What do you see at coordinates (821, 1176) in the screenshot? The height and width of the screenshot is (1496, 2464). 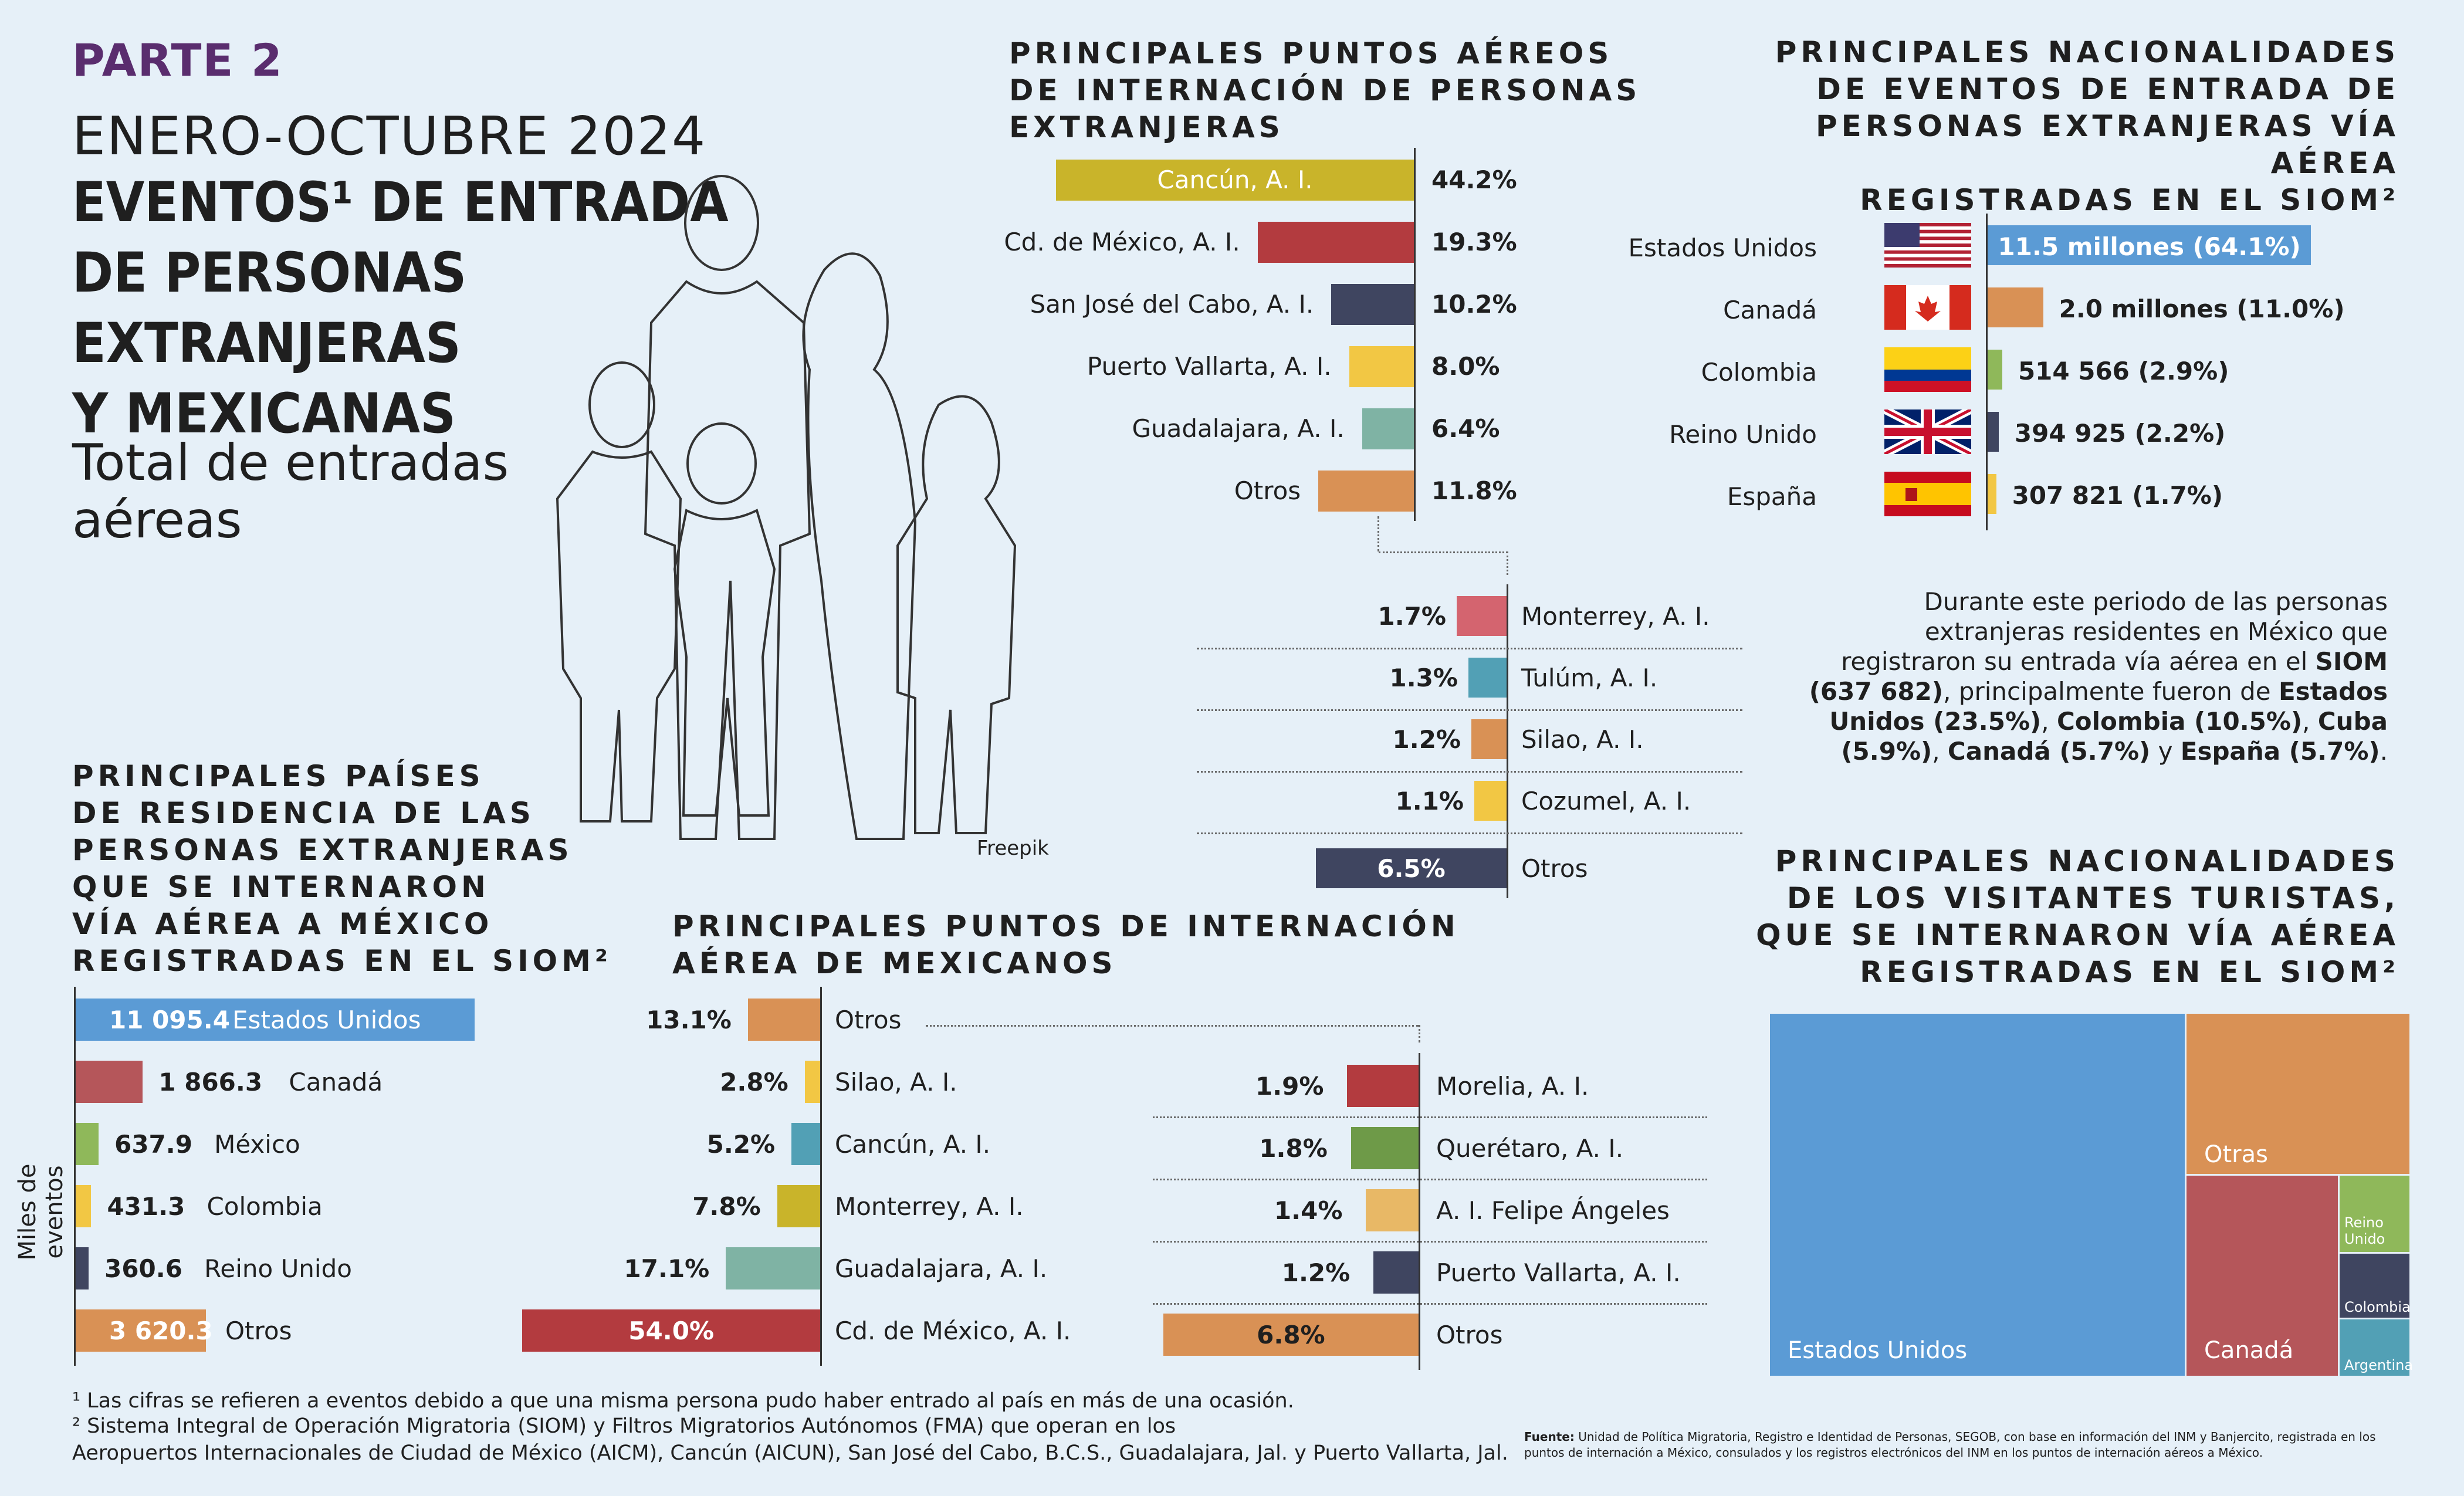 I see `mexican-axis` at bounding box center [821, 1176].